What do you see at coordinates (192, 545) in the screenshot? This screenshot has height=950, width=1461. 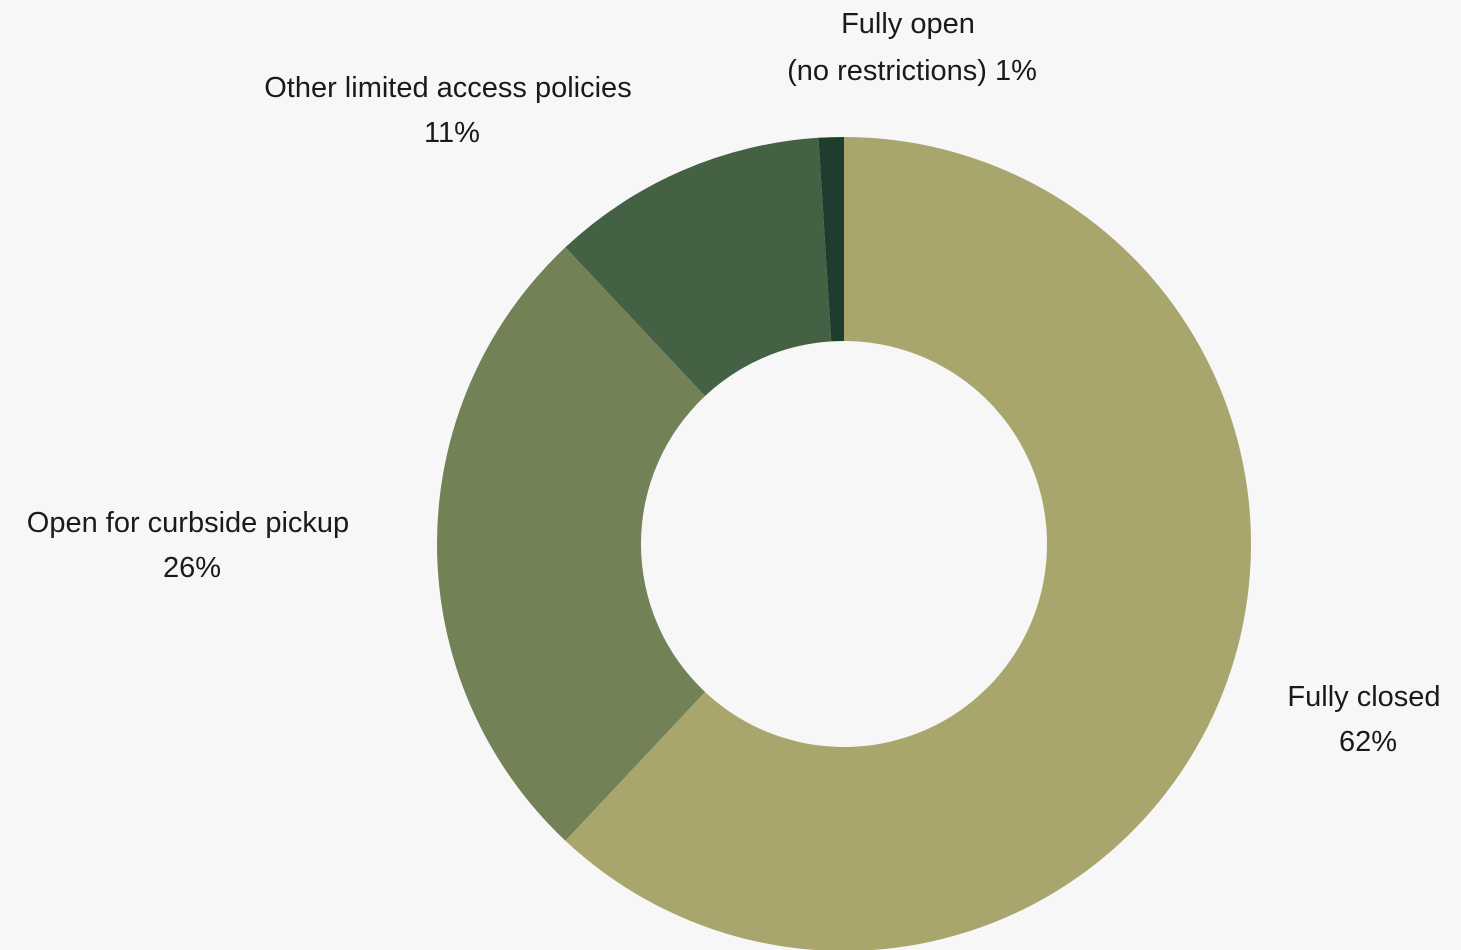 I see `label-open-curbside: Open for curbside pickup 26%` at bounding box center [192, 545].